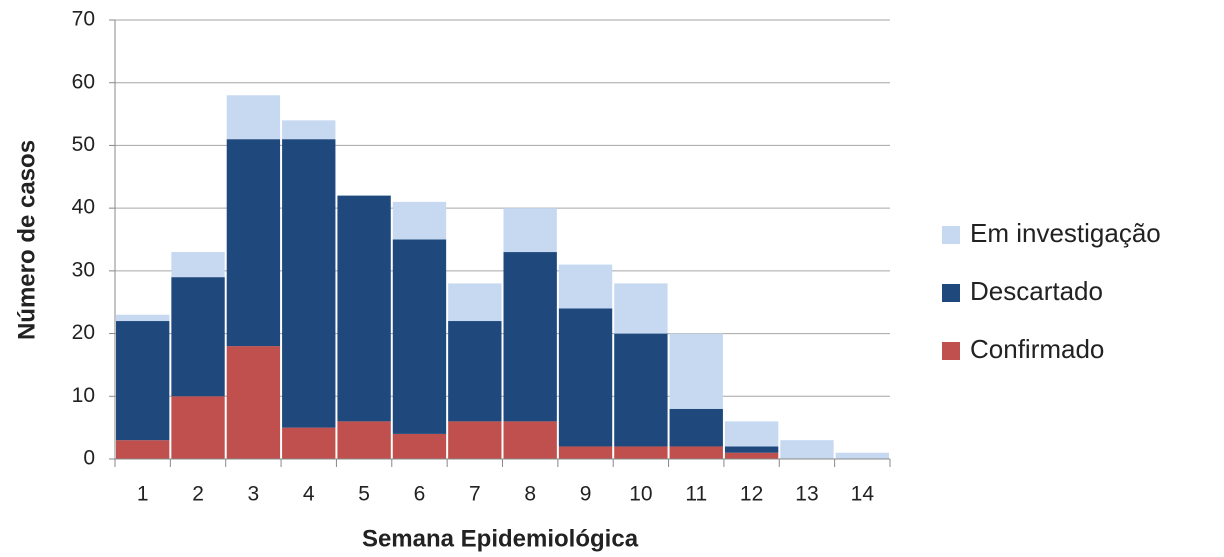 This screenshot has height=557, width=1224. Describe the element at coordinates (1036, 291) in the screenshot. I see `legend-label: Descartado` at that location.